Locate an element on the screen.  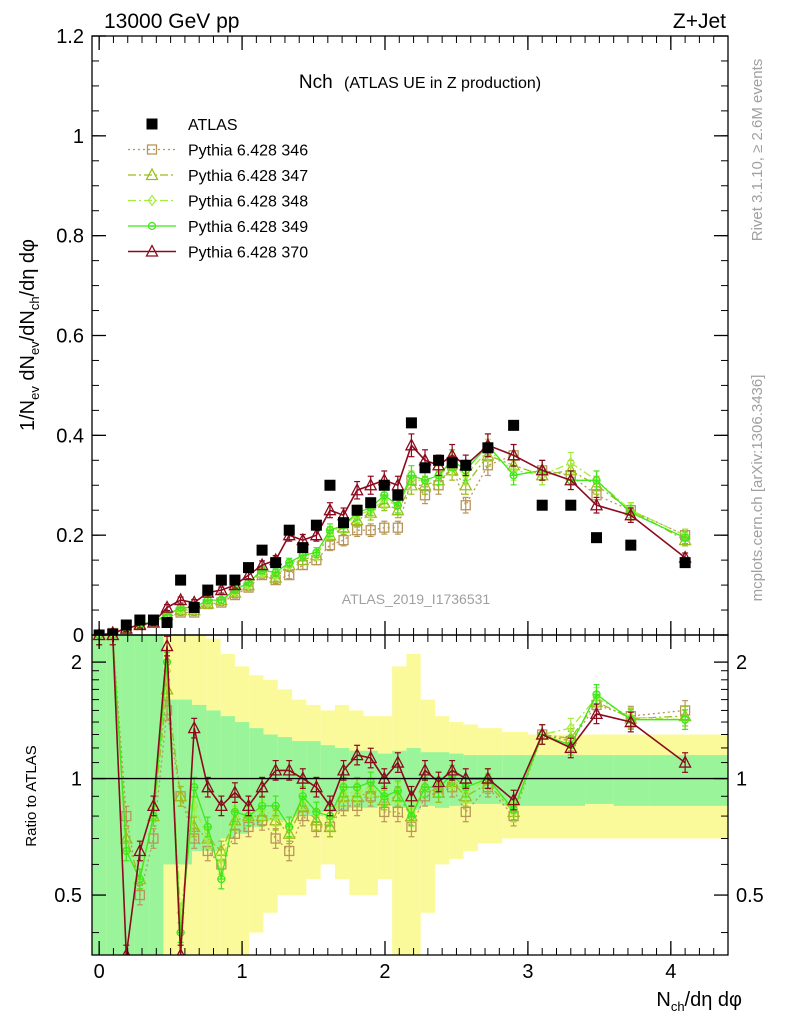
y-tick-label-ratio-right: 0.5 is located at coordinates (750, 896).